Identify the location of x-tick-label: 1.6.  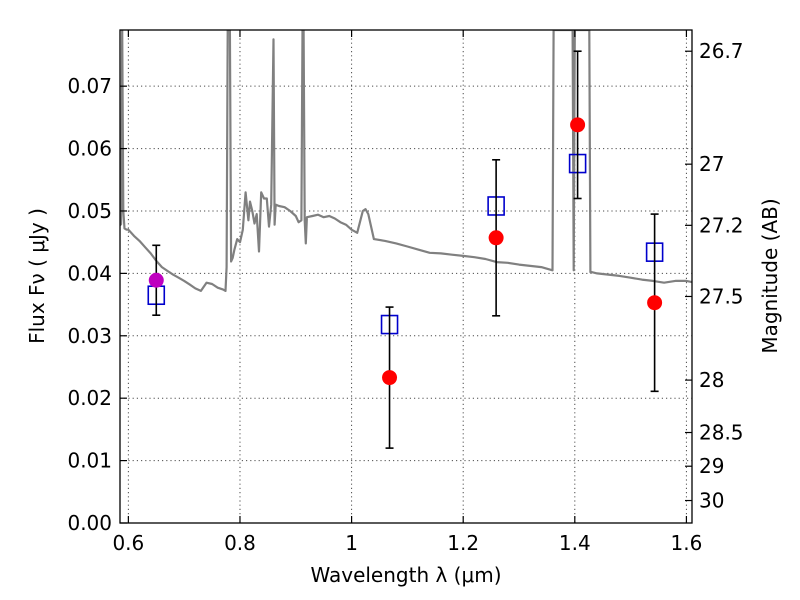
(687, 543).